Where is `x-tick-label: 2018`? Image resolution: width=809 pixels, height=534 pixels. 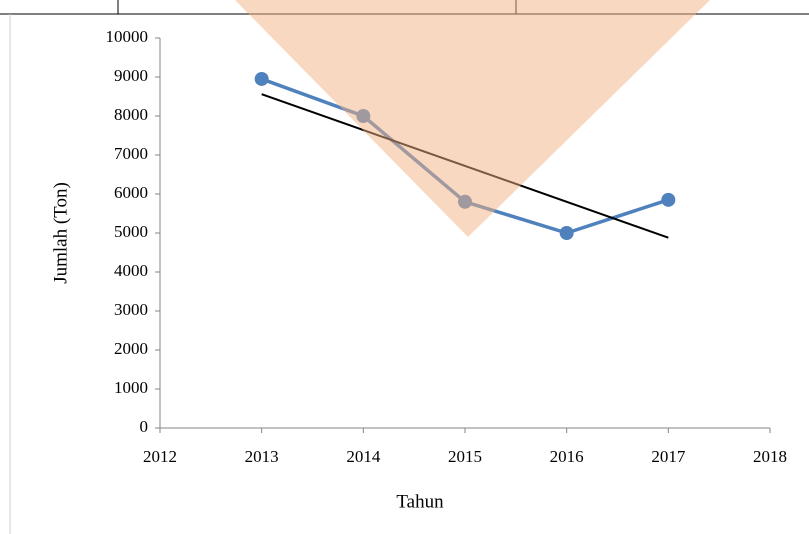 x-tick-label: 2018 is located at coordinates (770, 456).